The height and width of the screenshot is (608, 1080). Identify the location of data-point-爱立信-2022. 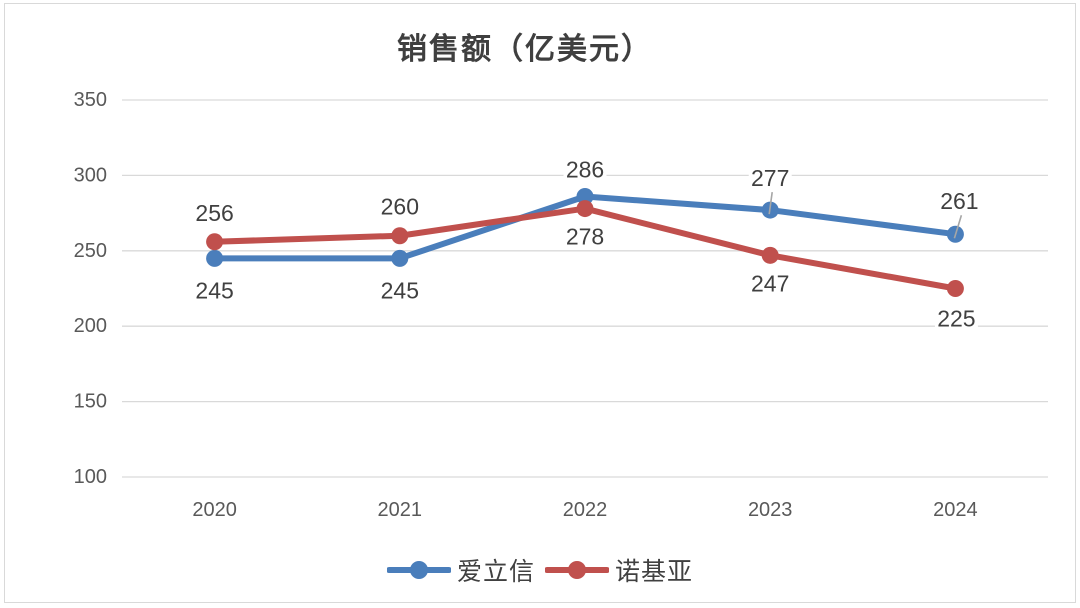
(585, 197).